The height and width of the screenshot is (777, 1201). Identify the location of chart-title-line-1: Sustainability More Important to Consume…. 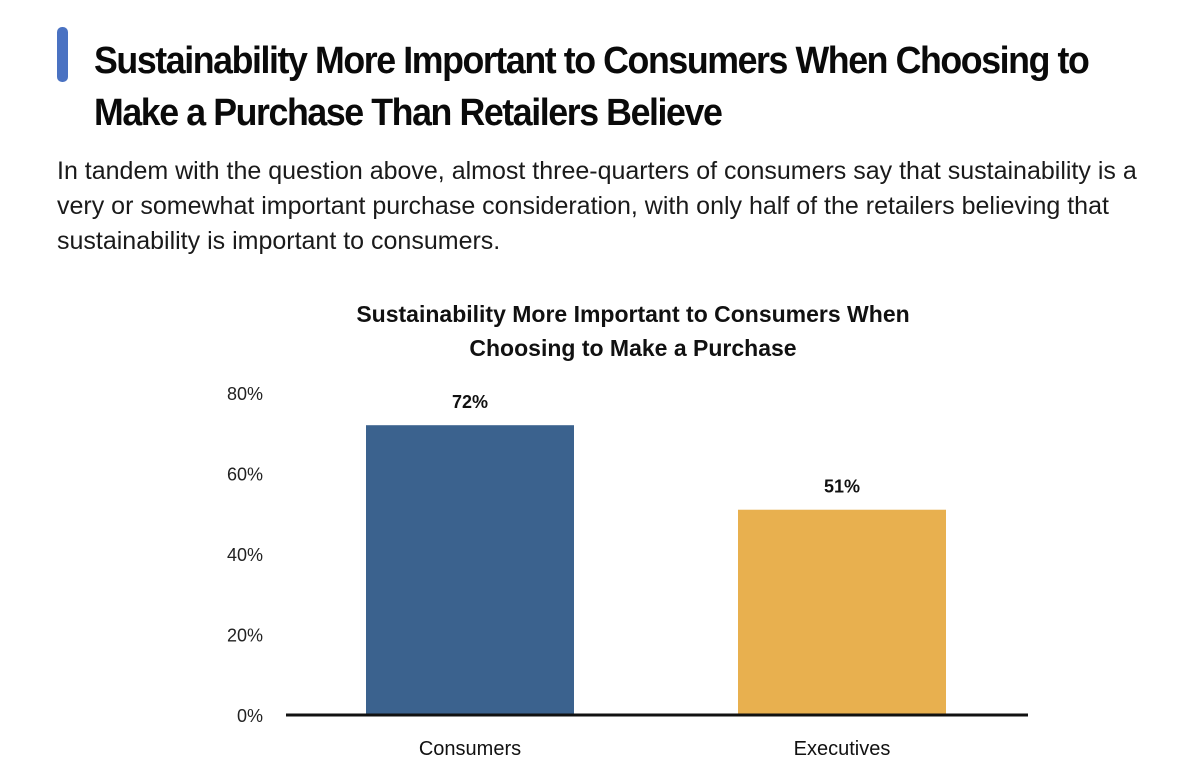
(632, 314).